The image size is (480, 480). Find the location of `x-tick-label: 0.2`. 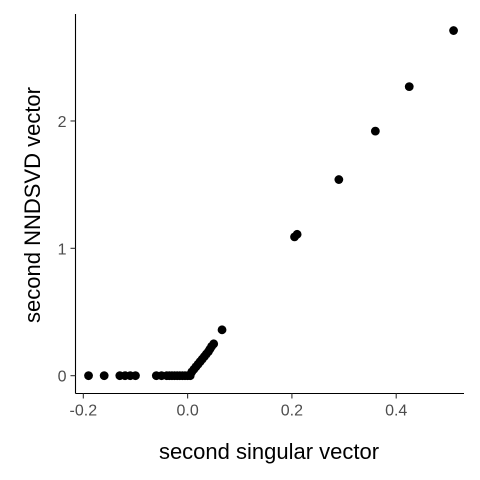

x-tick-label: 0.2 is located at coordinates (292, 411).